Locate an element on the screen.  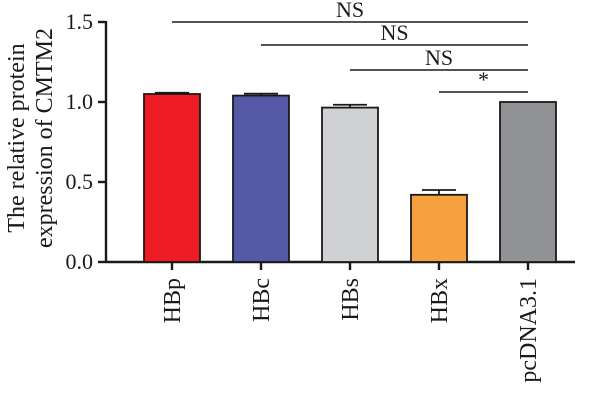
y-tick-label: 1.0 is located at coordinates (80, 101).